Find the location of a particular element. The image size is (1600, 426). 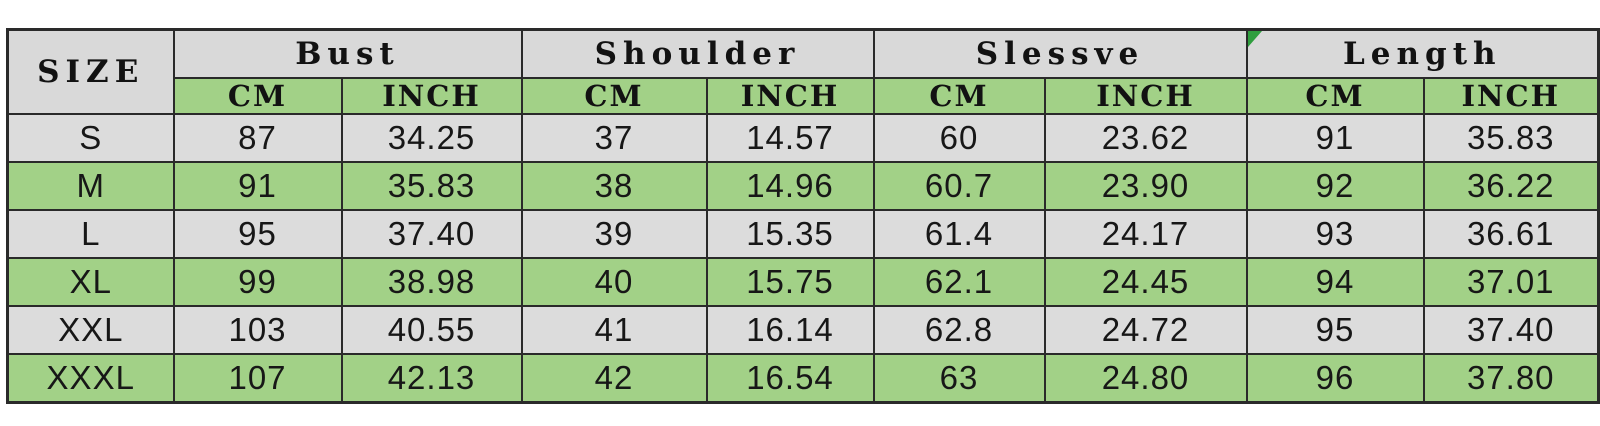

value-cell-bust-inch: 42.13 is located at coordinates (431, 378).